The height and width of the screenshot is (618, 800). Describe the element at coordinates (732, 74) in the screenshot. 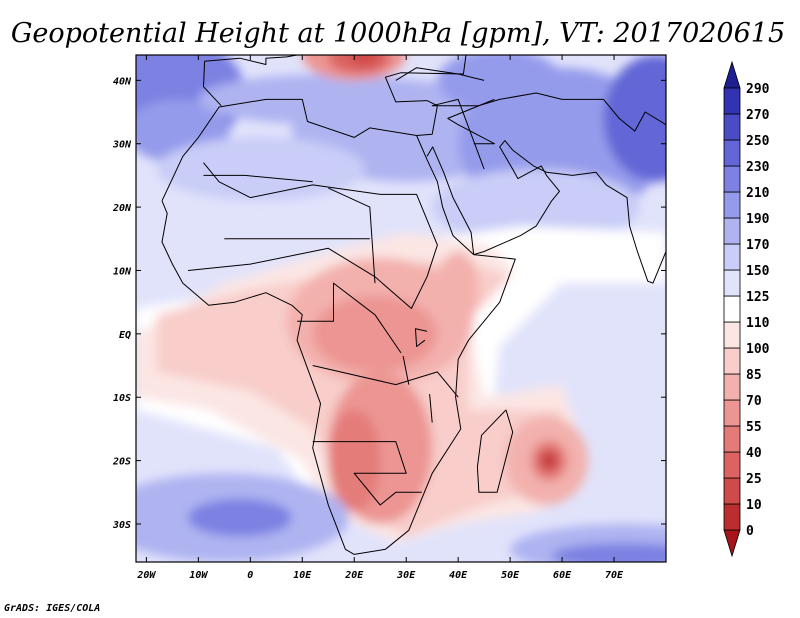

I see `colorbar-arrow-top` at that location.